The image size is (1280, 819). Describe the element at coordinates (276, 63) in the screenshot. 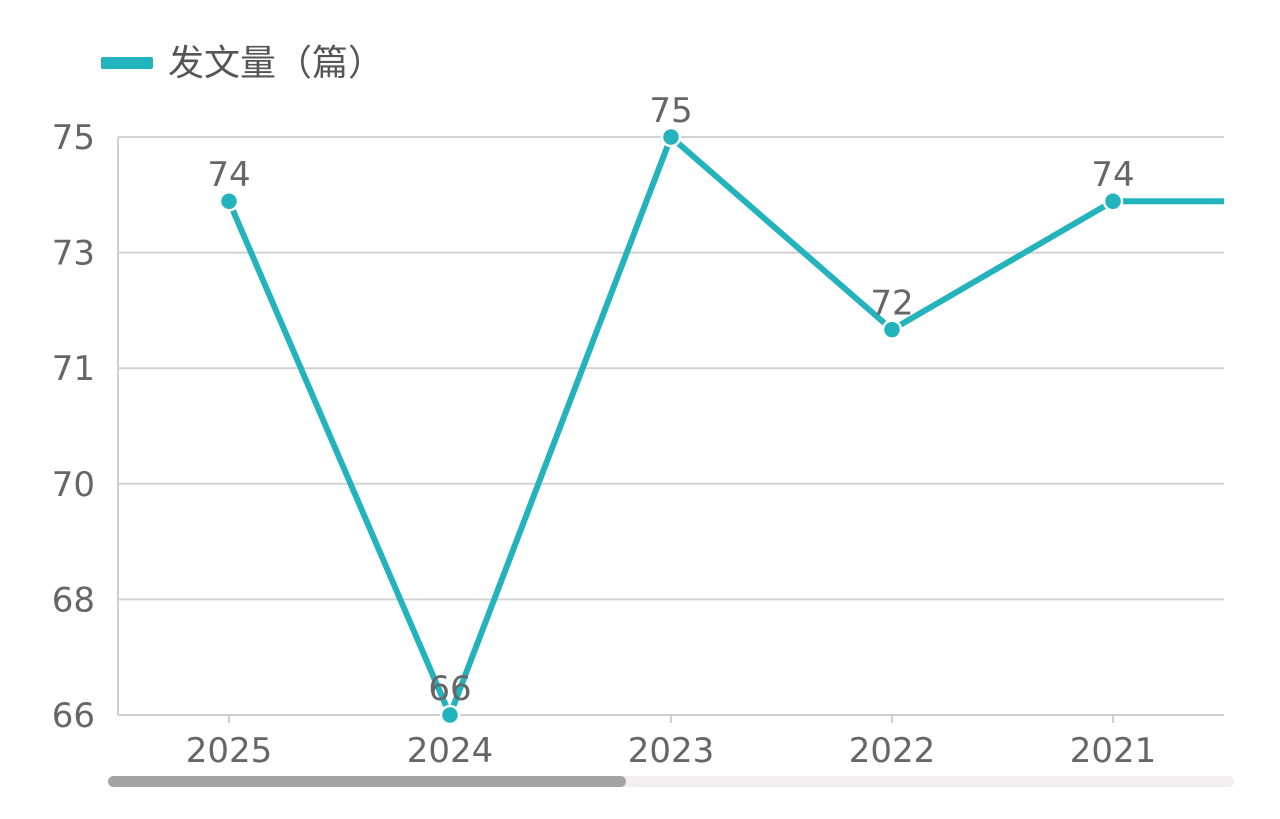

I see `legend-label: 发文量（篇）` at that location.